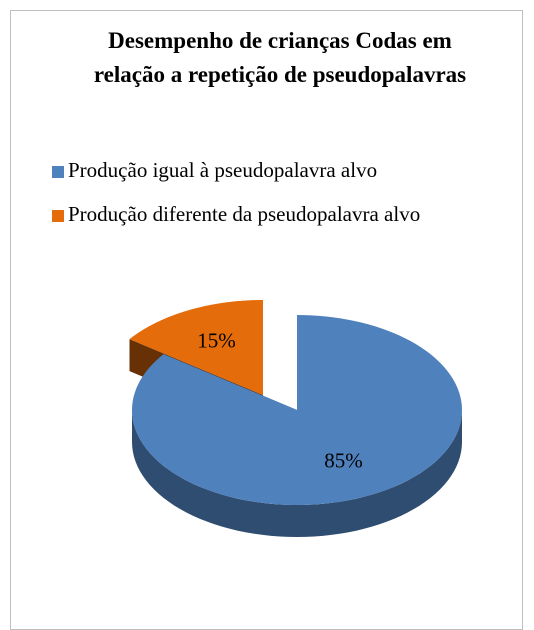  Describe the element at coordinates (297, 473) in the screenshot. I see `slice-side` at that location.